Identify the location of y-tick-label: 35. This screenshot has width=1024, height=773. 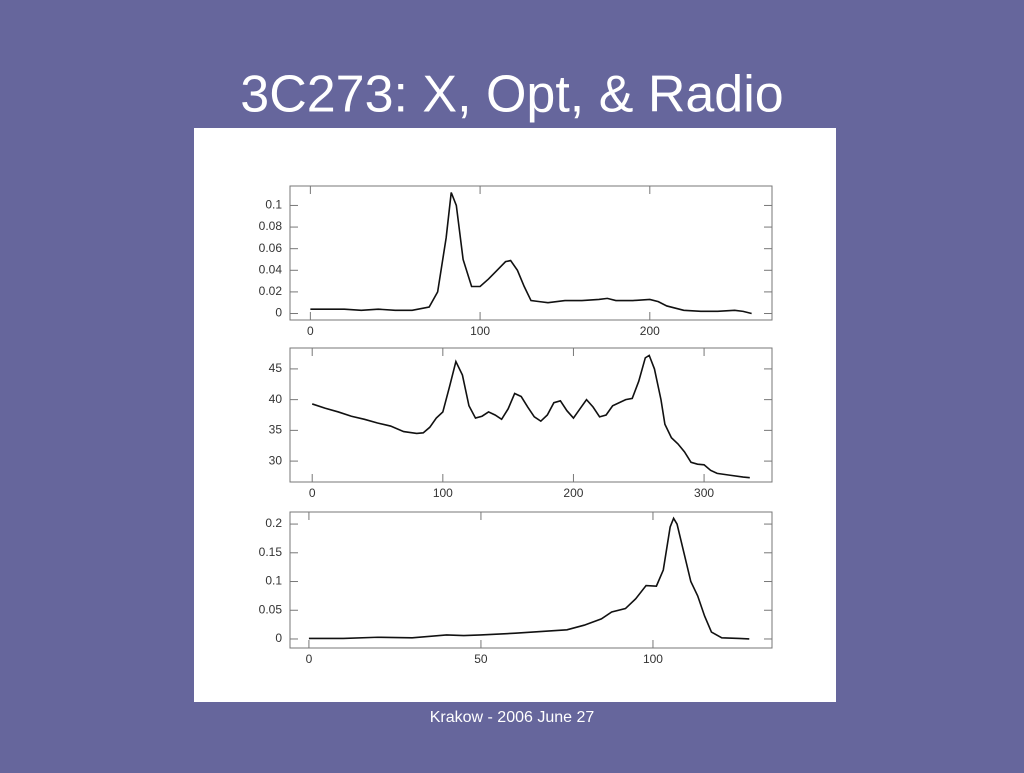
(276, 430).